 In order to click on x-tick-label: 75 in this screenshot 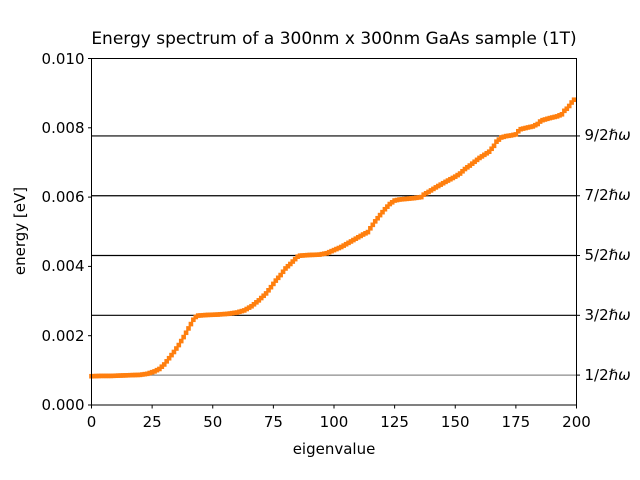, I will do `click(273, 422)`.